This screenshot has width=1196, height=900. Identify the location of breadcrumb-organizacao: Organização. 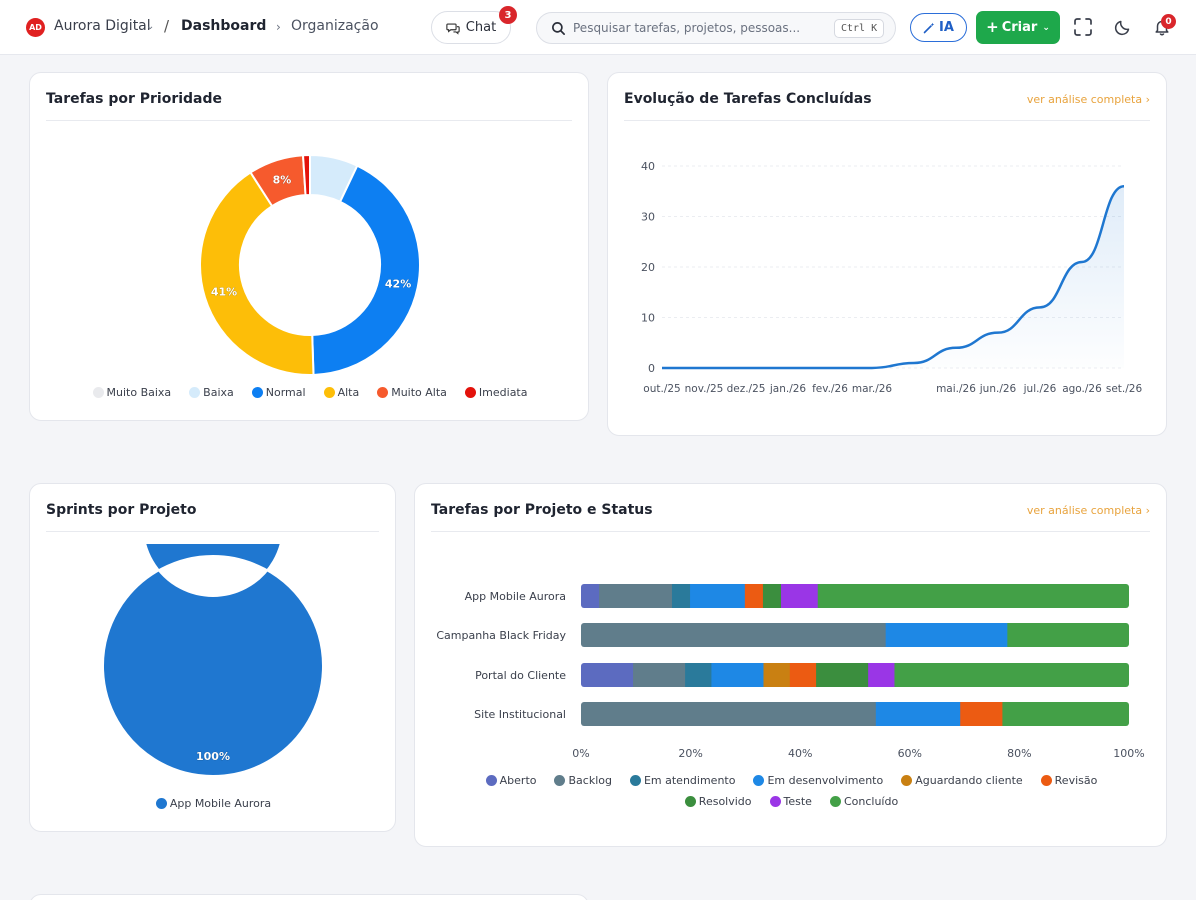
(335, 26).